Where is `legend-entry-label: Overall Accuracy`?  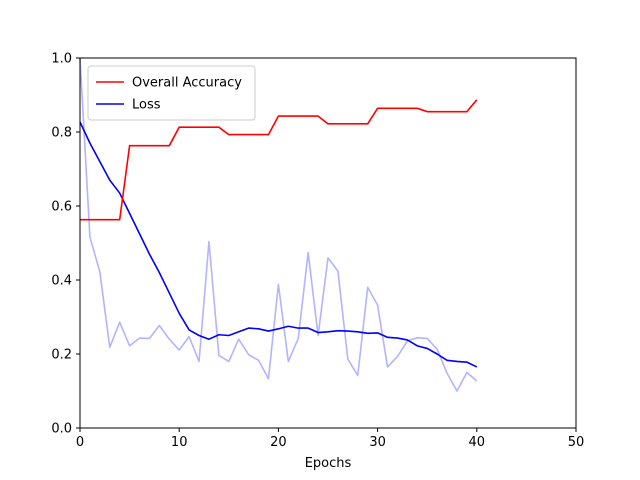
legend-entry-label: Overall Accuracy is located at coordinates (187, 83).